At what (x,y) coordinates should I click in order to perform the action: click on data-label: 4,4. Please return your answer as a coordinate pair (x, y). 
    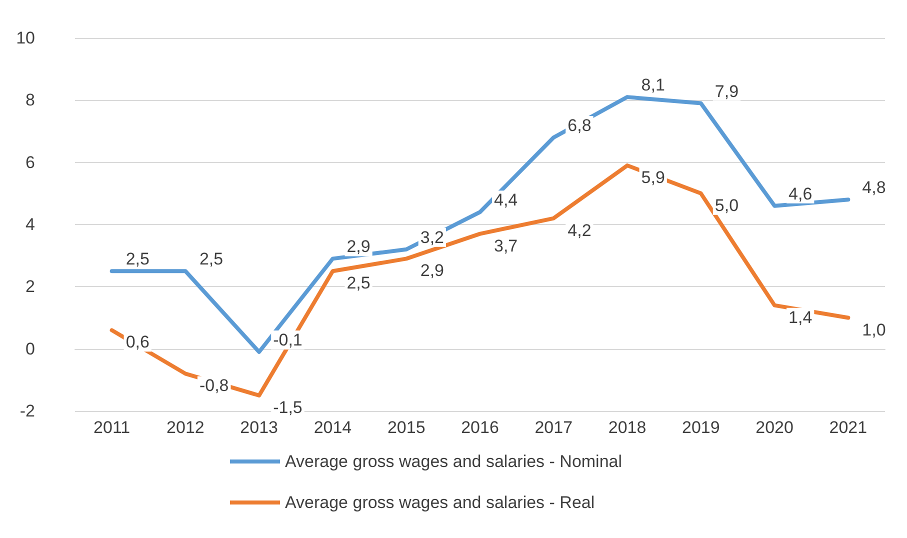
    Looking at the image, I should click on (506, 200).